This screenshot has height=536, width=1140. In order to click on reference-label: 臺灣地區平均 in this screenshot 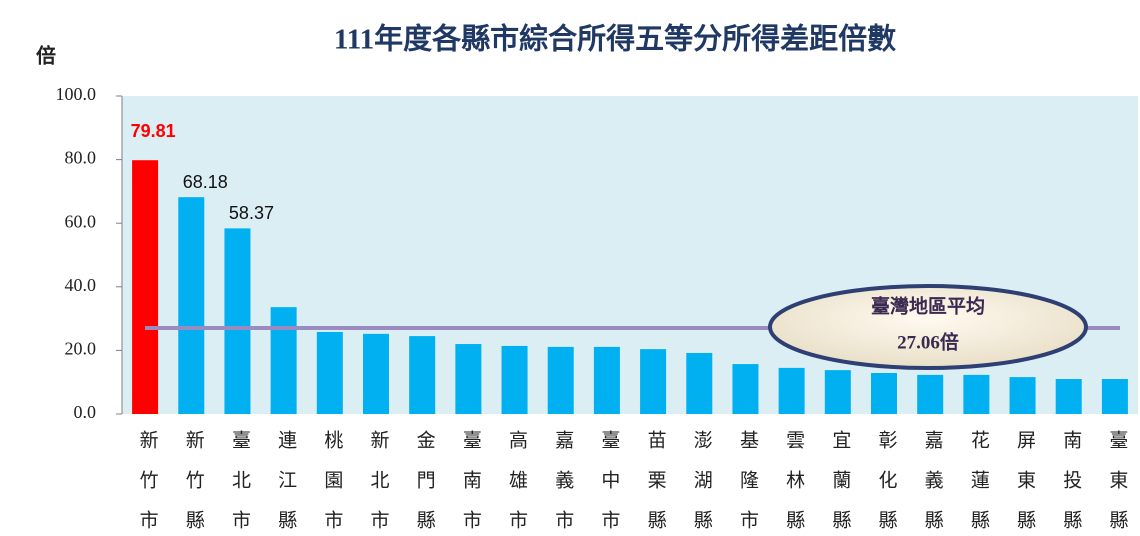, I will do `click(928, 305)`.